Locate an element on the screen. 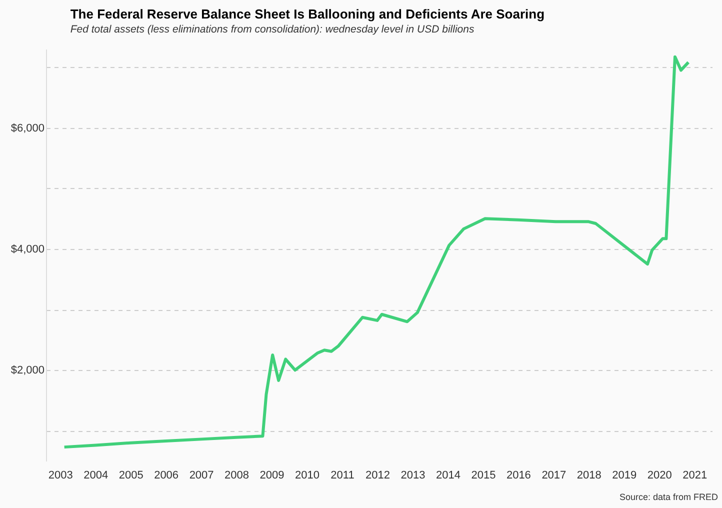 Image resolution: width=722 pixels, height=508 pixels. x-tick-label: 2014 is located at coordinates (448, 476).